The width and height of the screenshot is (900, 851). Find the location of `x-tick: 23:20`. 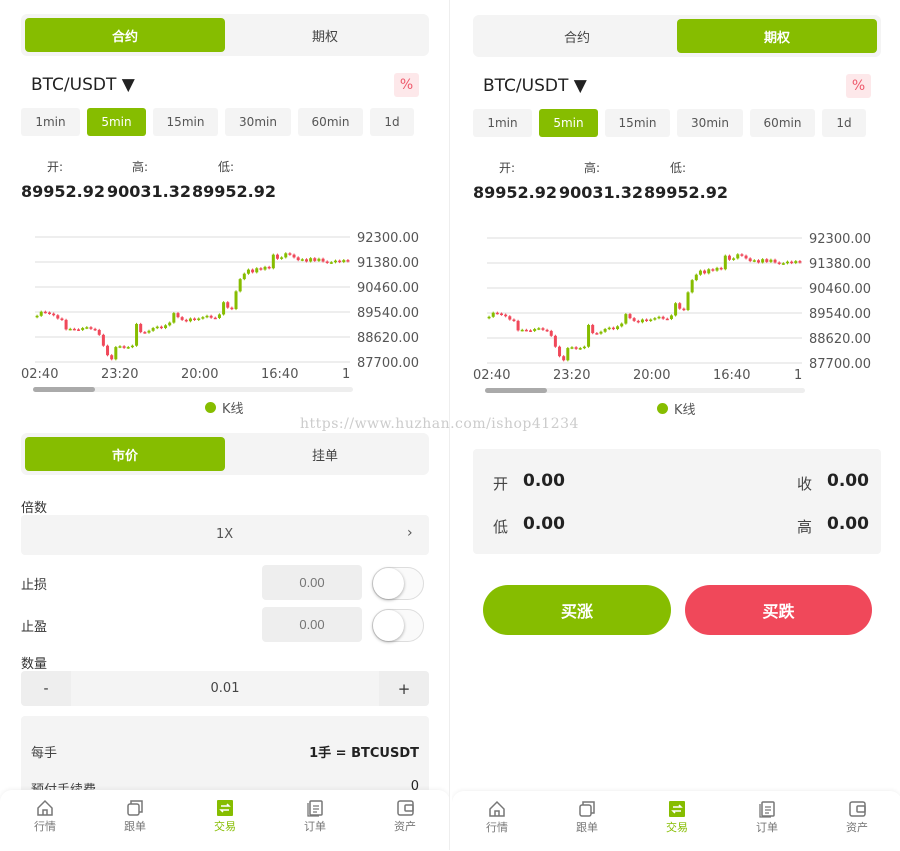

x-tick: 23:20 is located at coordinates (120, 374).